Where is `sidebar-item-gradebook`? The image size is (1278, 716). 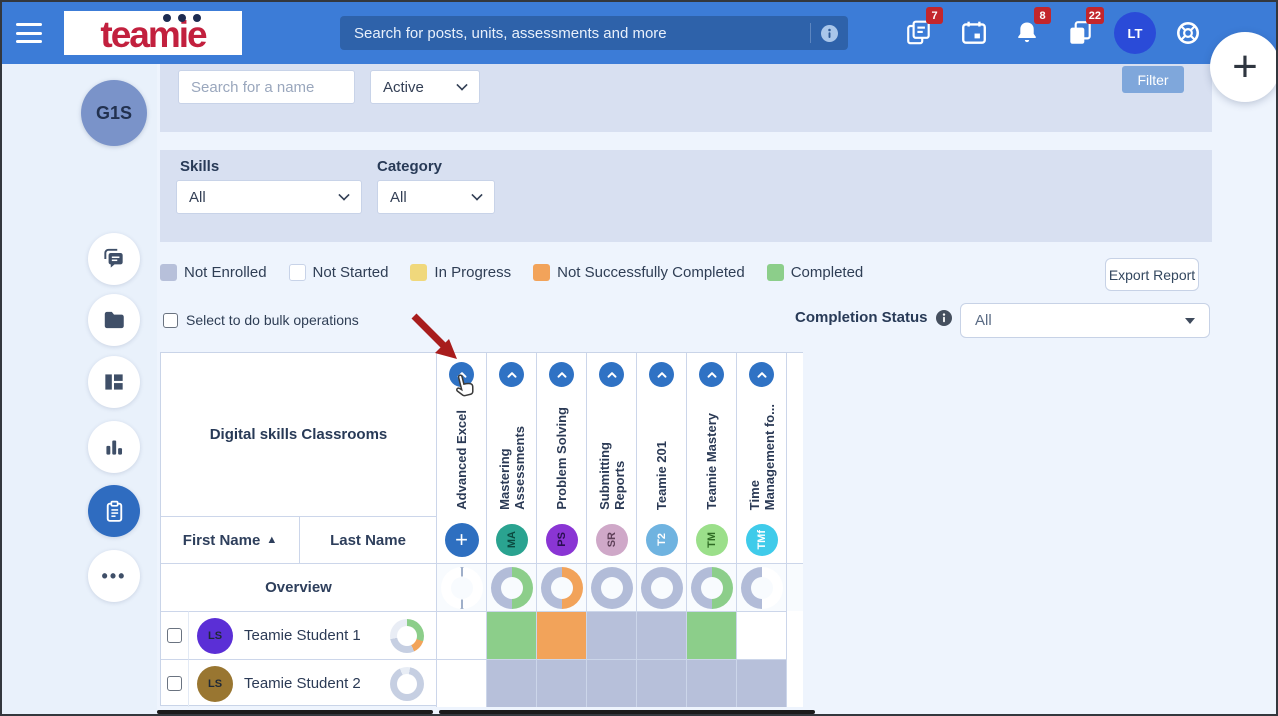
sidebar-item-gradebook is located at coordinates (114, 511).